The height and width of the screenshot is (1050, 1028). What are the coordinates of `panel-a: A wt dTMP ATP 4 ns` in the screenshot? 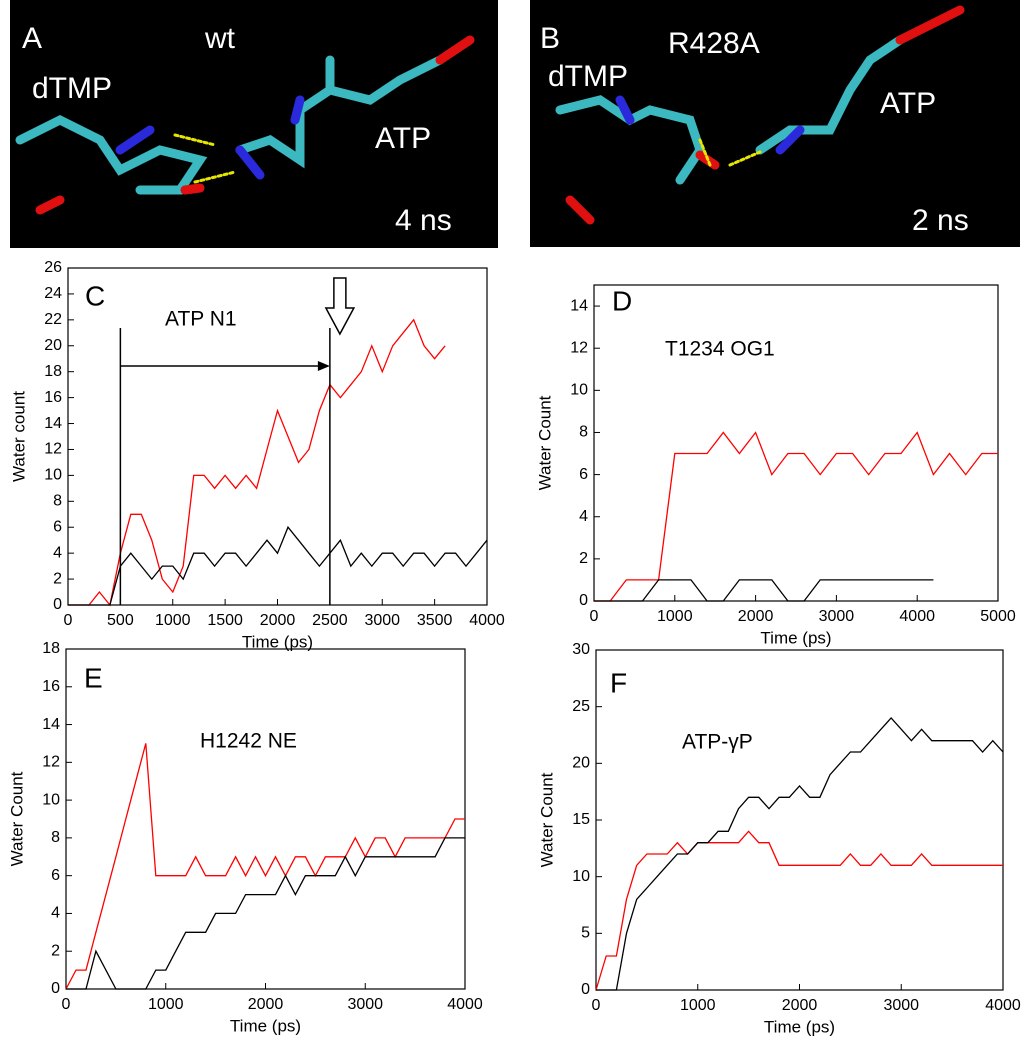 It's located at (254, 124).